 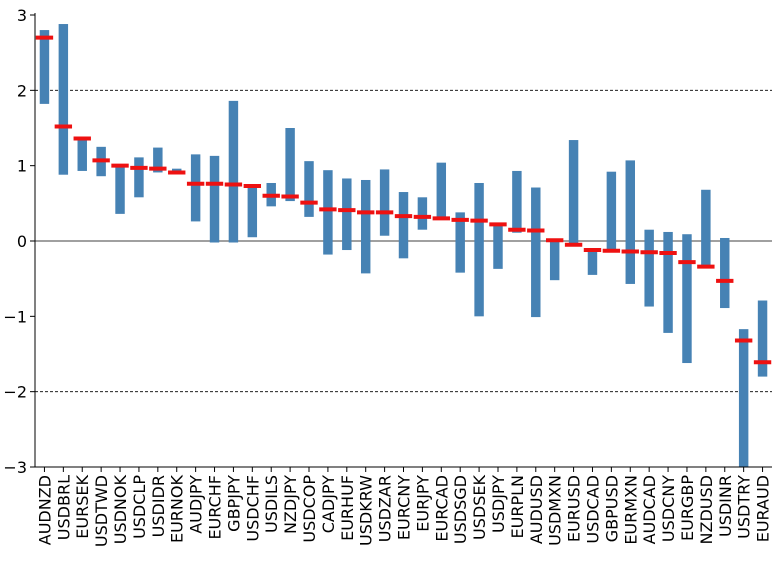 I want to click on x-tick-label: EURMXN, so click(x=630, y=510).